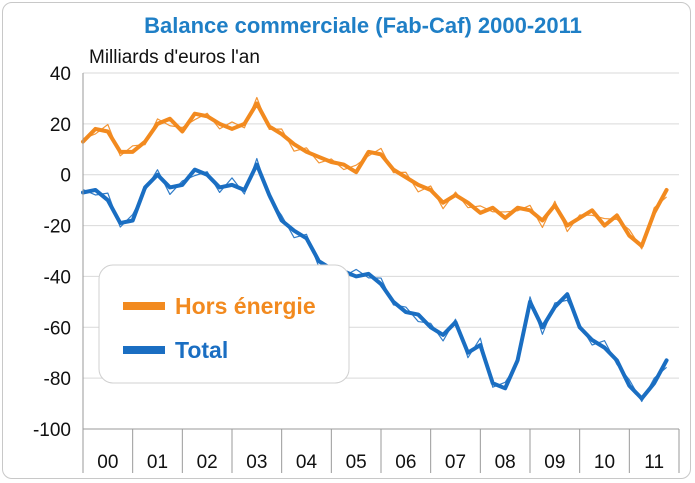  What do you see at coordinates (654, 462) in the screenshot?
I see `x-tick-label: 11` at bounding box center [654, 462].